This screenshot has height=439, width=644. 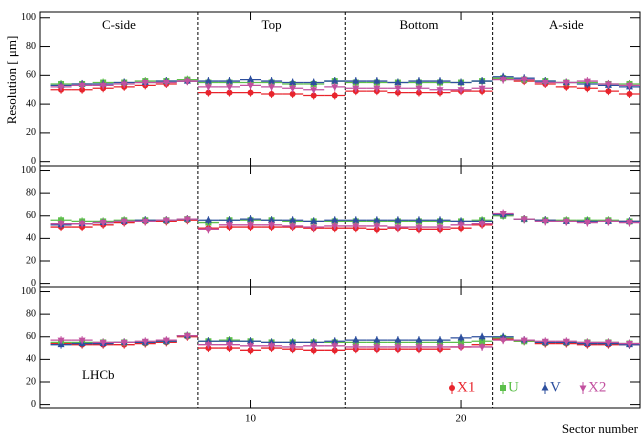 What do you see at coordinates (418, 24) in the screenshot?
I see `region-label: Bottom` at bounding box center [418, 24].